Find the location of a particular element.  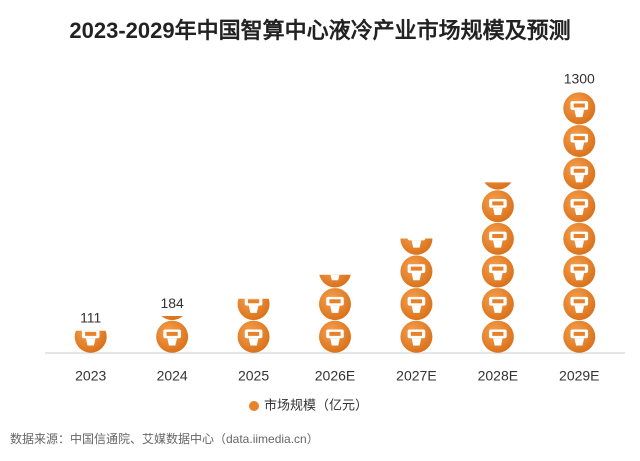

value-label: 1300 is located at coordinates (579, 79).